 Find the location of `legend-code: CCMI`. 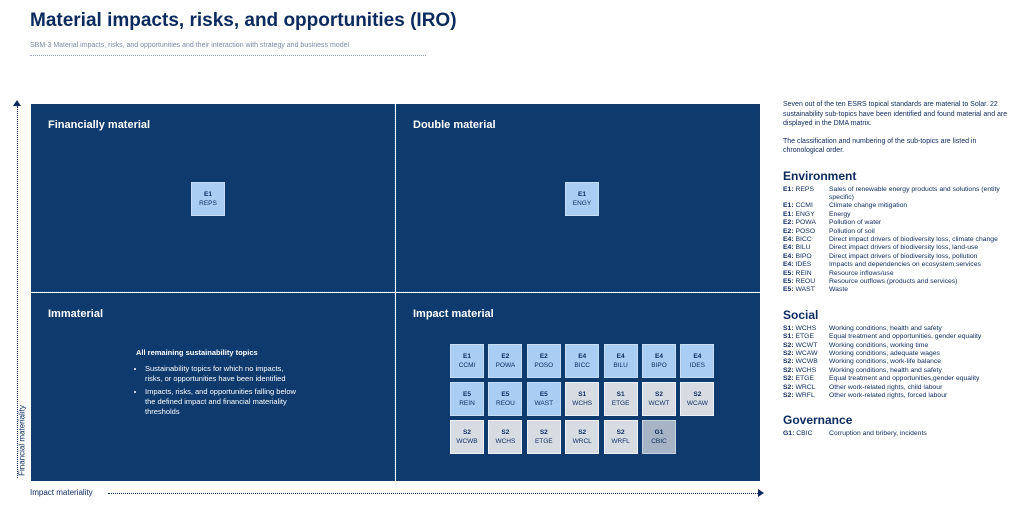

legend-code: CCMI is located at coordinates (804, 206).